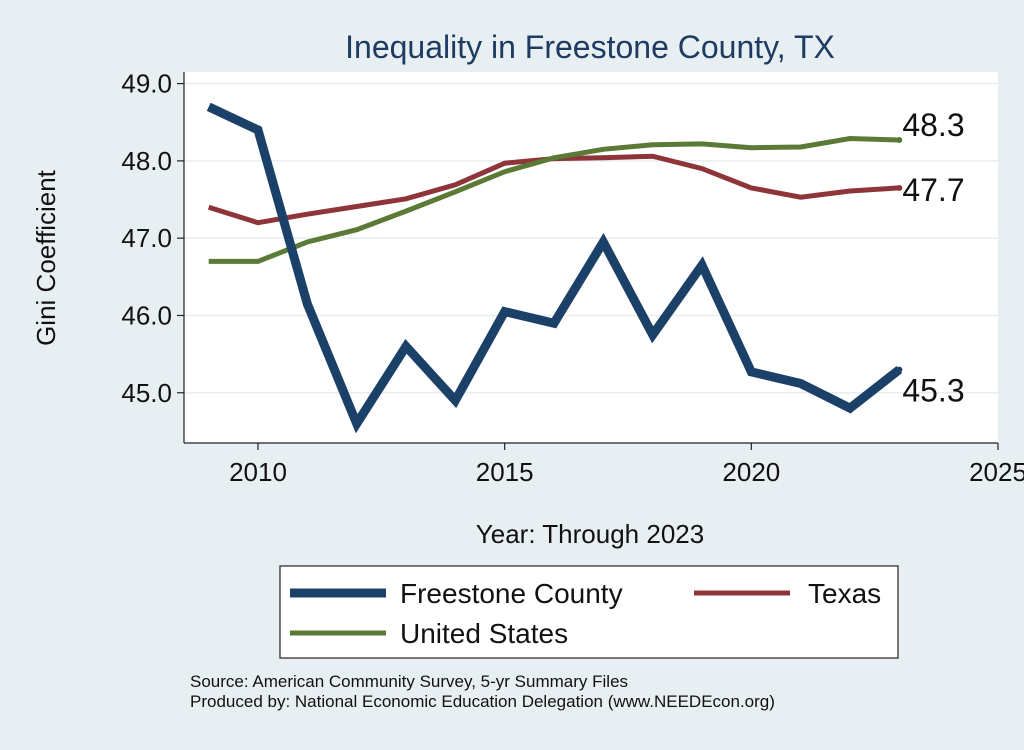 The image size is (1024, 750). I want to click on end-point-united-states, so click(899, 140).